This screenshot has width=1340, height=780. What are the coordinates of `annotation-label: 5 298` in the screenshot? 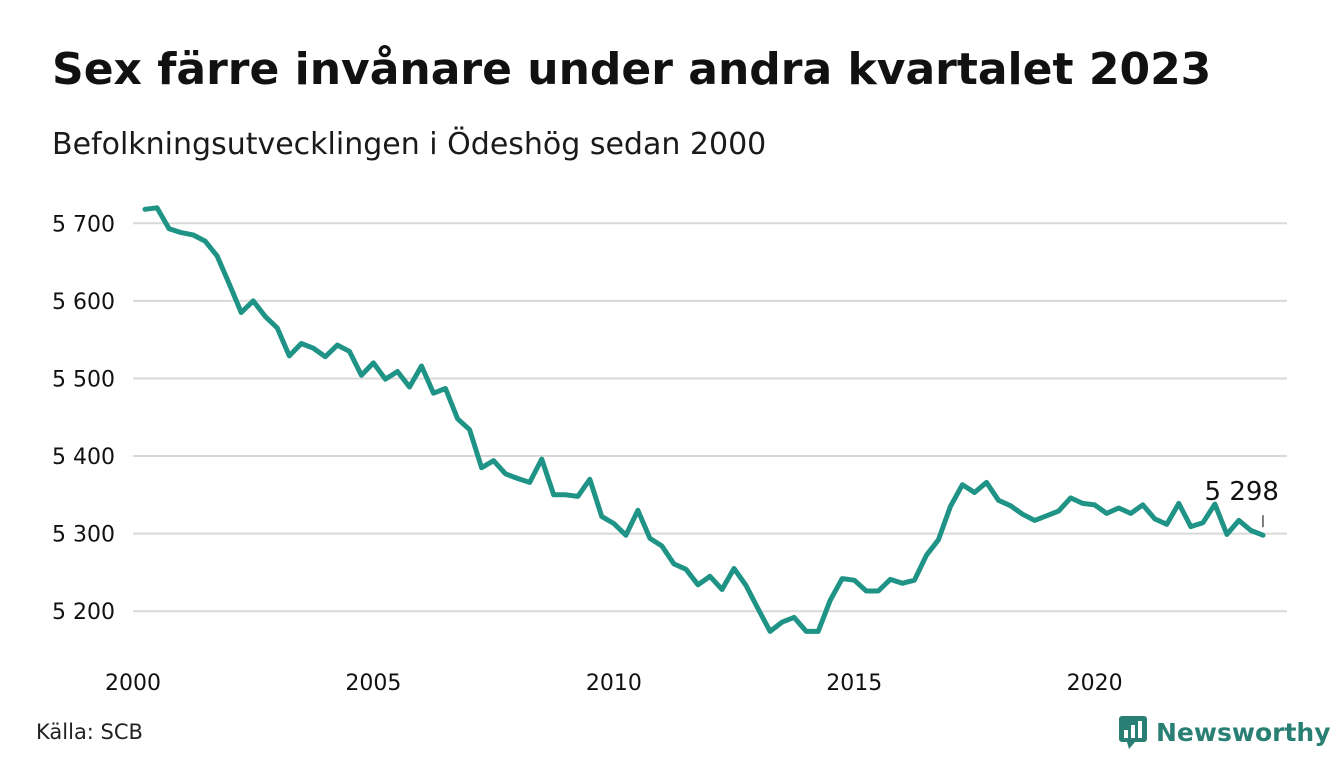 It's located at (1242, 492).